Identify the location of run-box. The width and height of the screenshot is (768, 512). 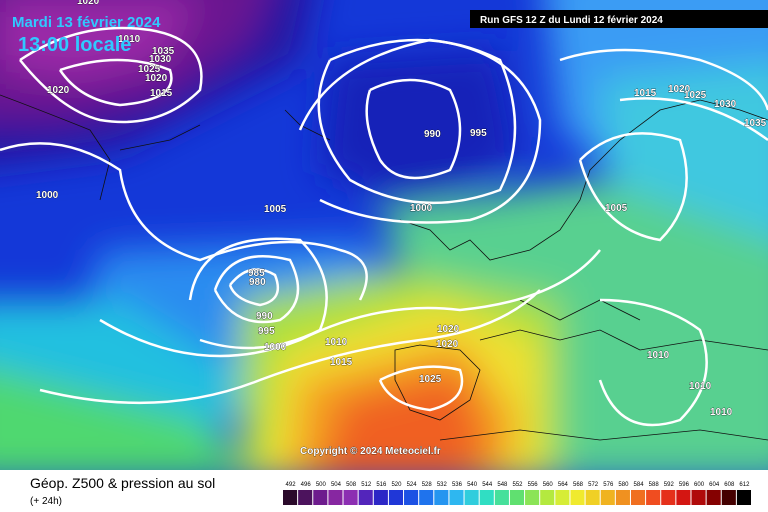
(619, 19).